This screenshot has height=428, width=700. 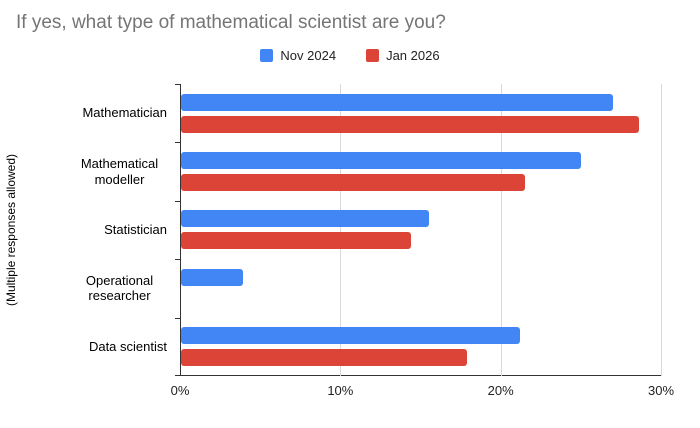 What do you see at coordinates (413, 55) in the screenshot?
I see `legend-label: Jan 2026` at bounding box center [413, 55].